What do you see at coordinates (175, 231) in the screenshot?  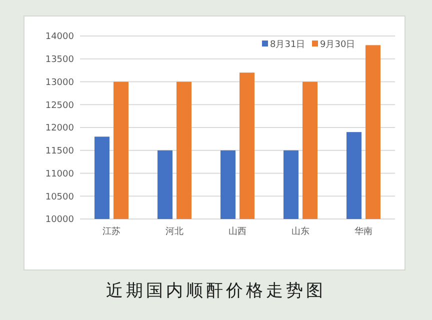 I see `x-tick-label: 河北` at bounding box center [175, 231].